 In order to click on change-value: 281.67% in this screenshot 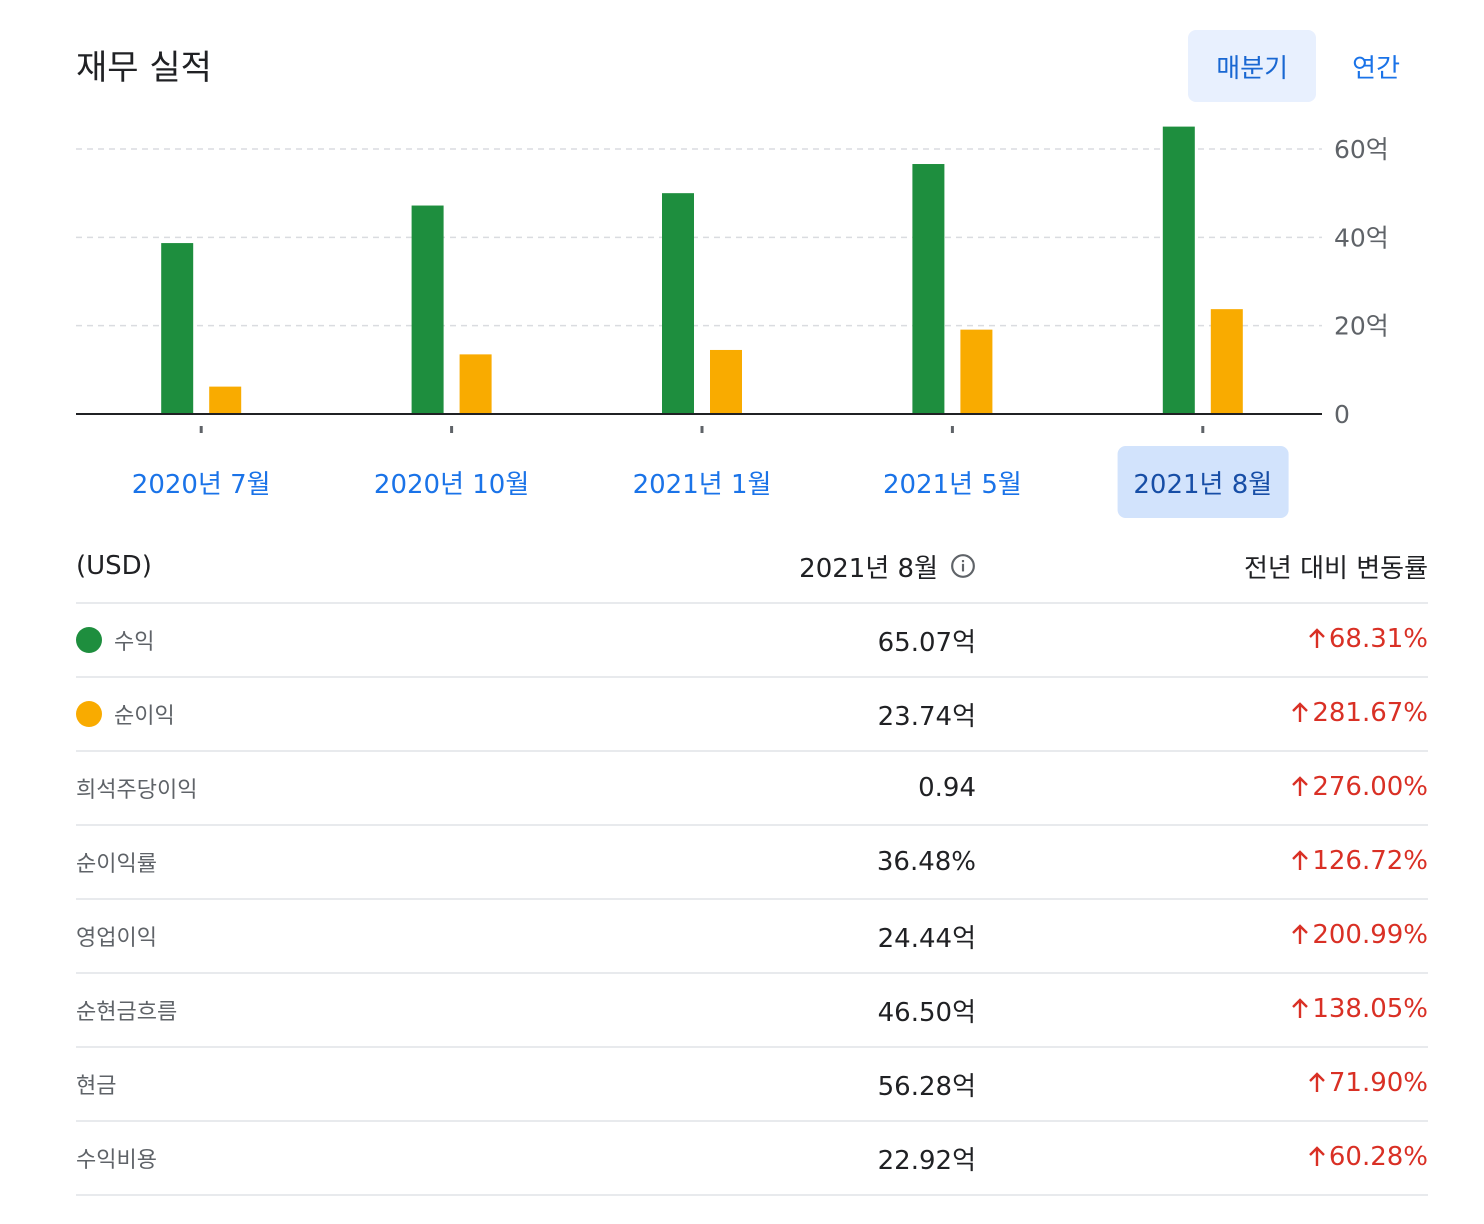, I will do `click(1359, 713)`.